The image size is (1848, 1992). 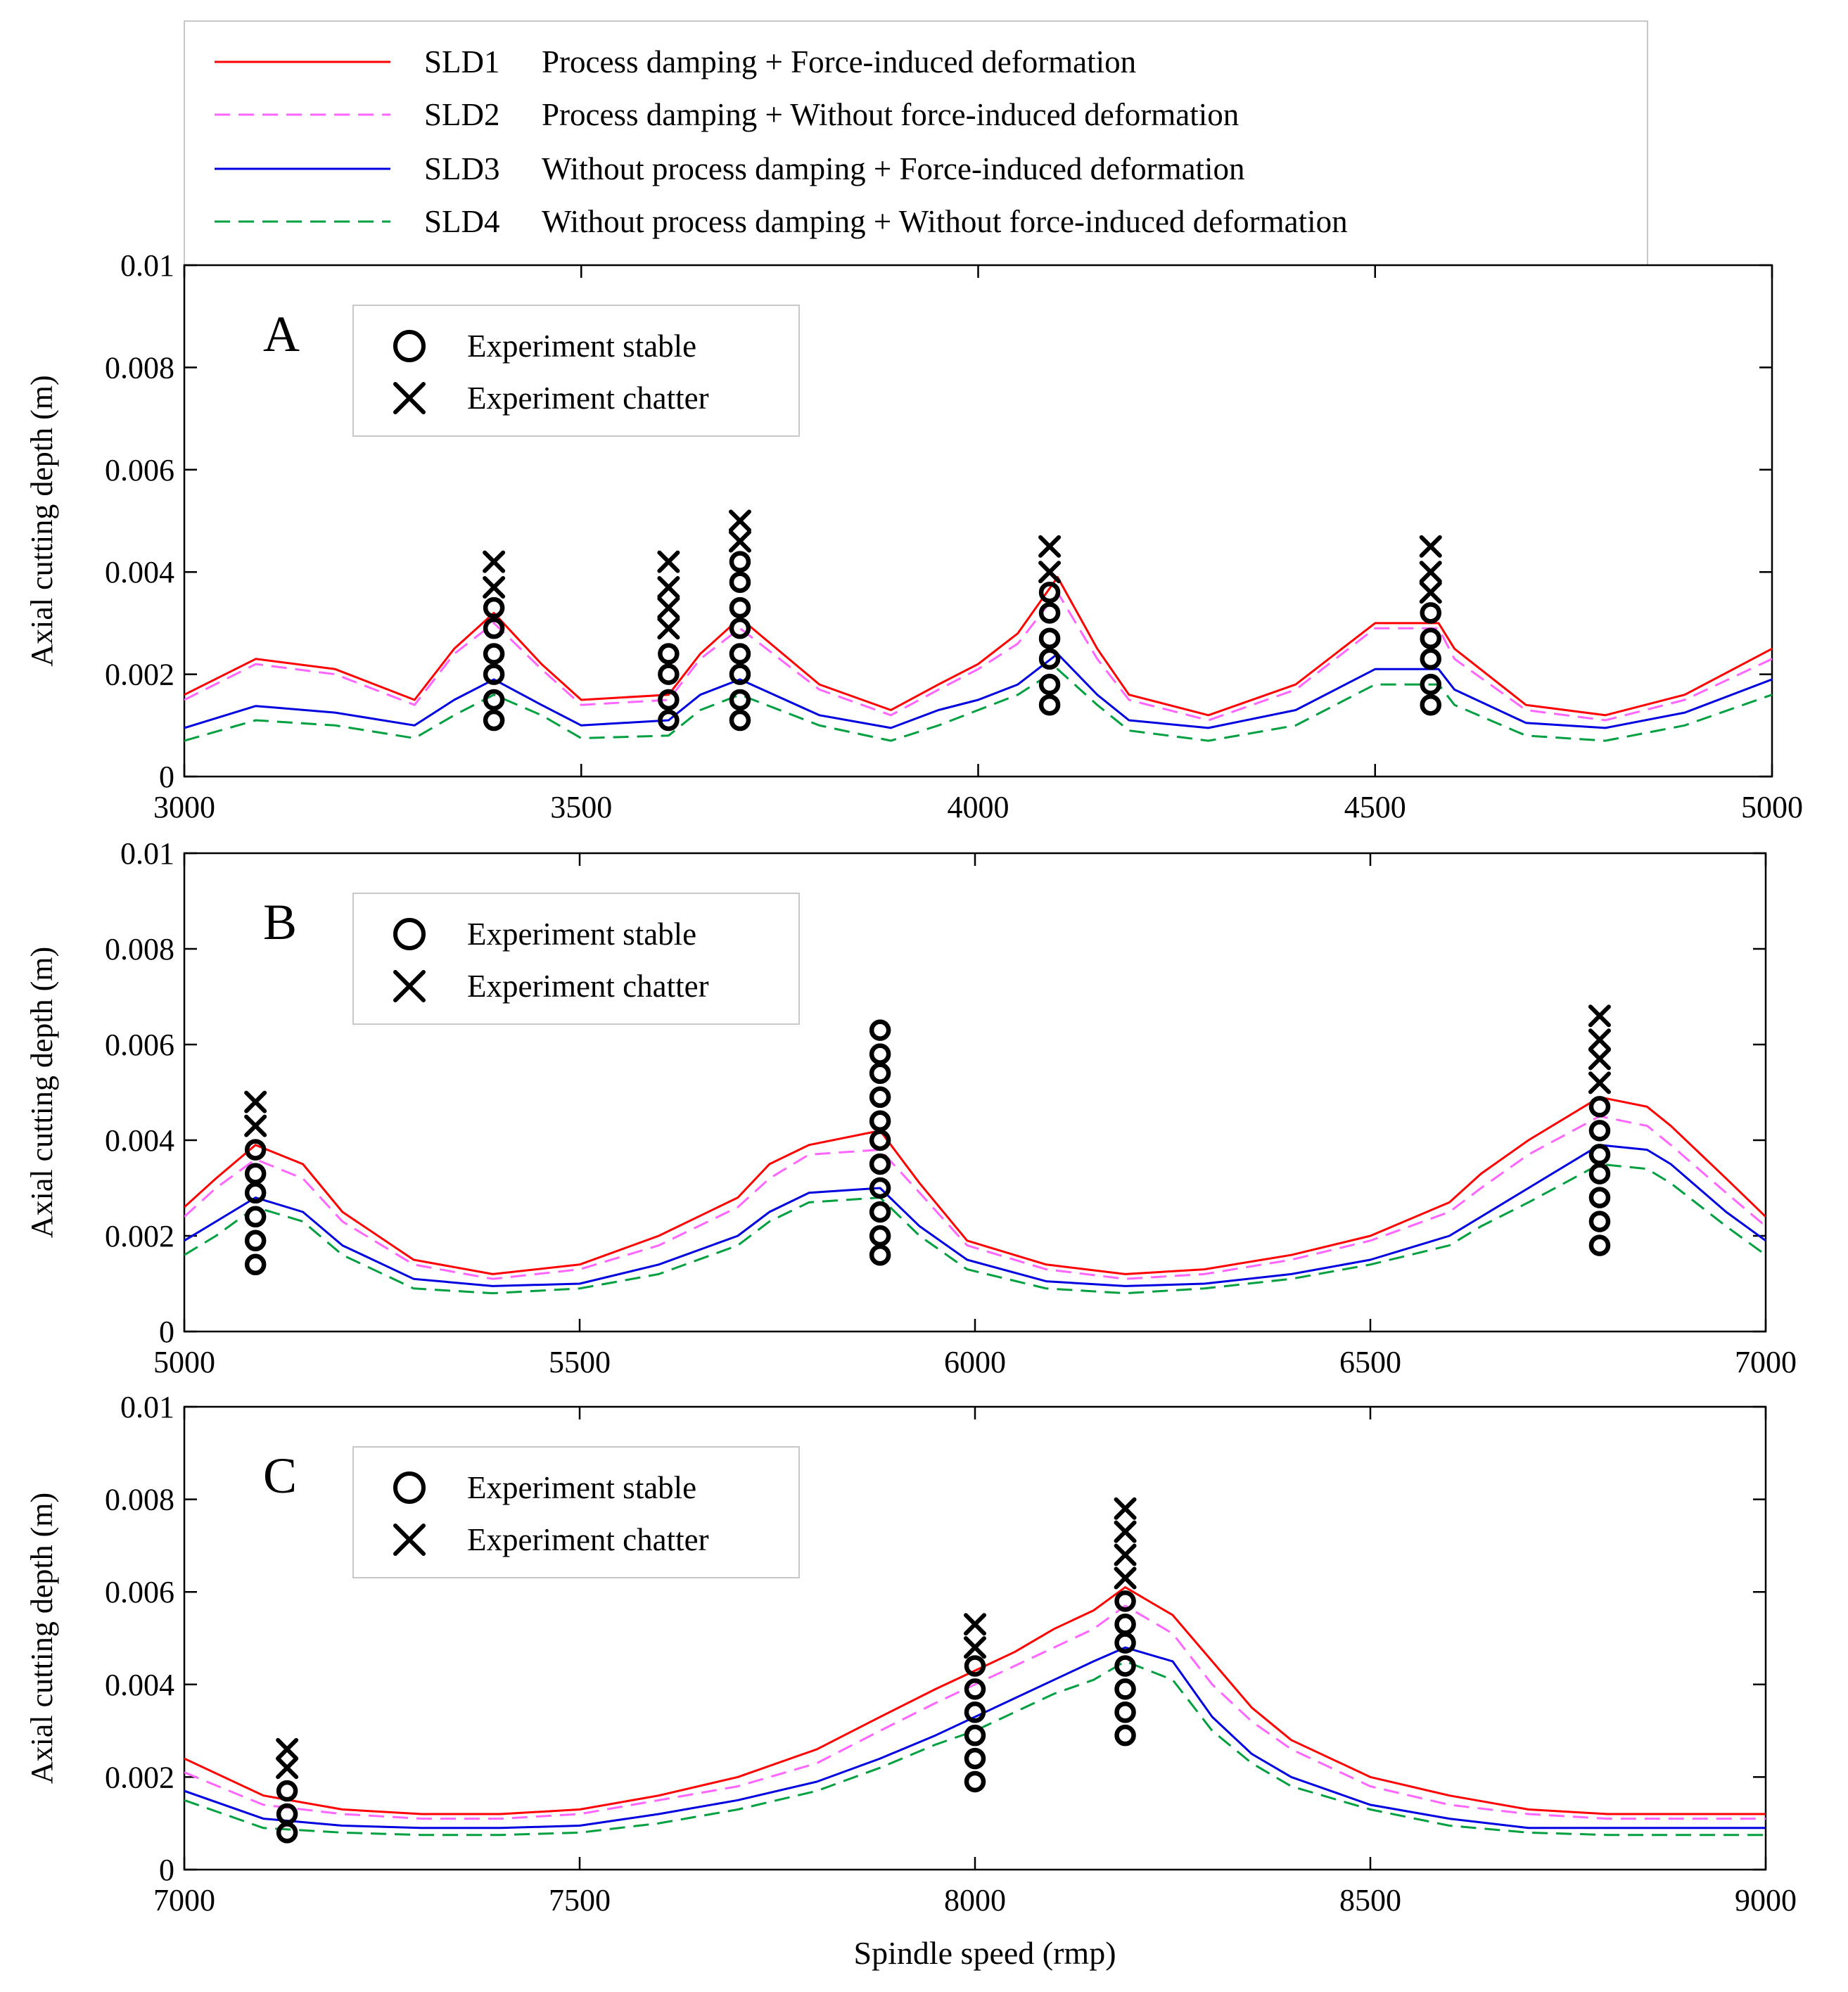 What do you see at coordinates (1772, 807) in the screenshot?
I see `x-tick-label: 5000` at bounding box center [1772, 807].